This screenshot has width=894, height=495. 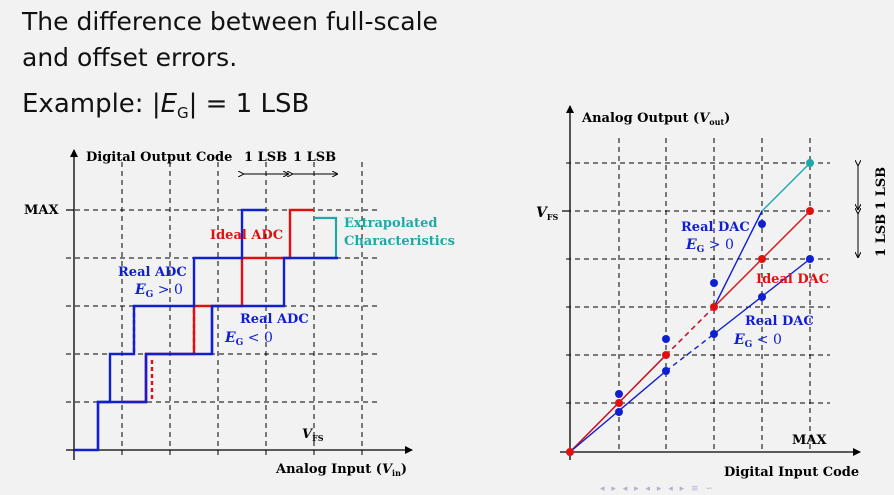 What do you see at coordinates (547, 213) in the screenshot?
I see `dac-vfs-label: VFS` at bounding box center [547, 213].